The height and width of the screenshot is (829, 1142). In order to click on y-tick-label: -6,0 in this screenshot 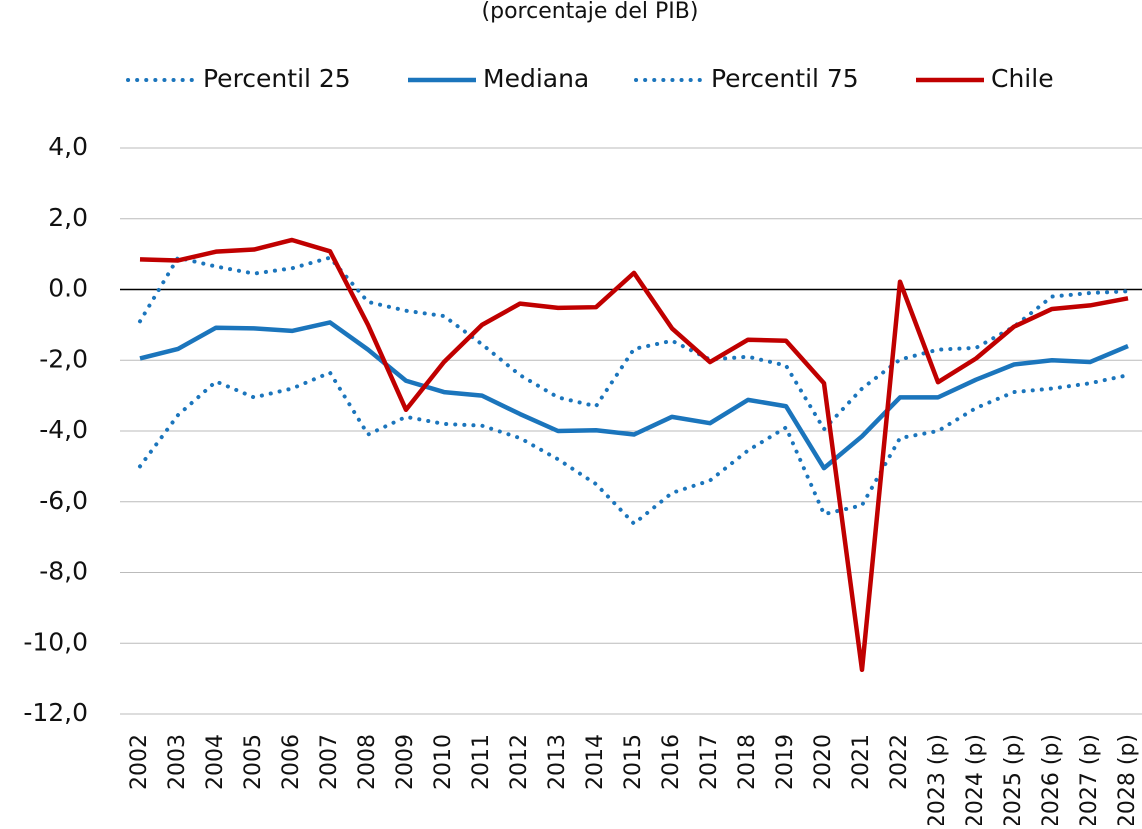, I will do `click(63, 500)`.